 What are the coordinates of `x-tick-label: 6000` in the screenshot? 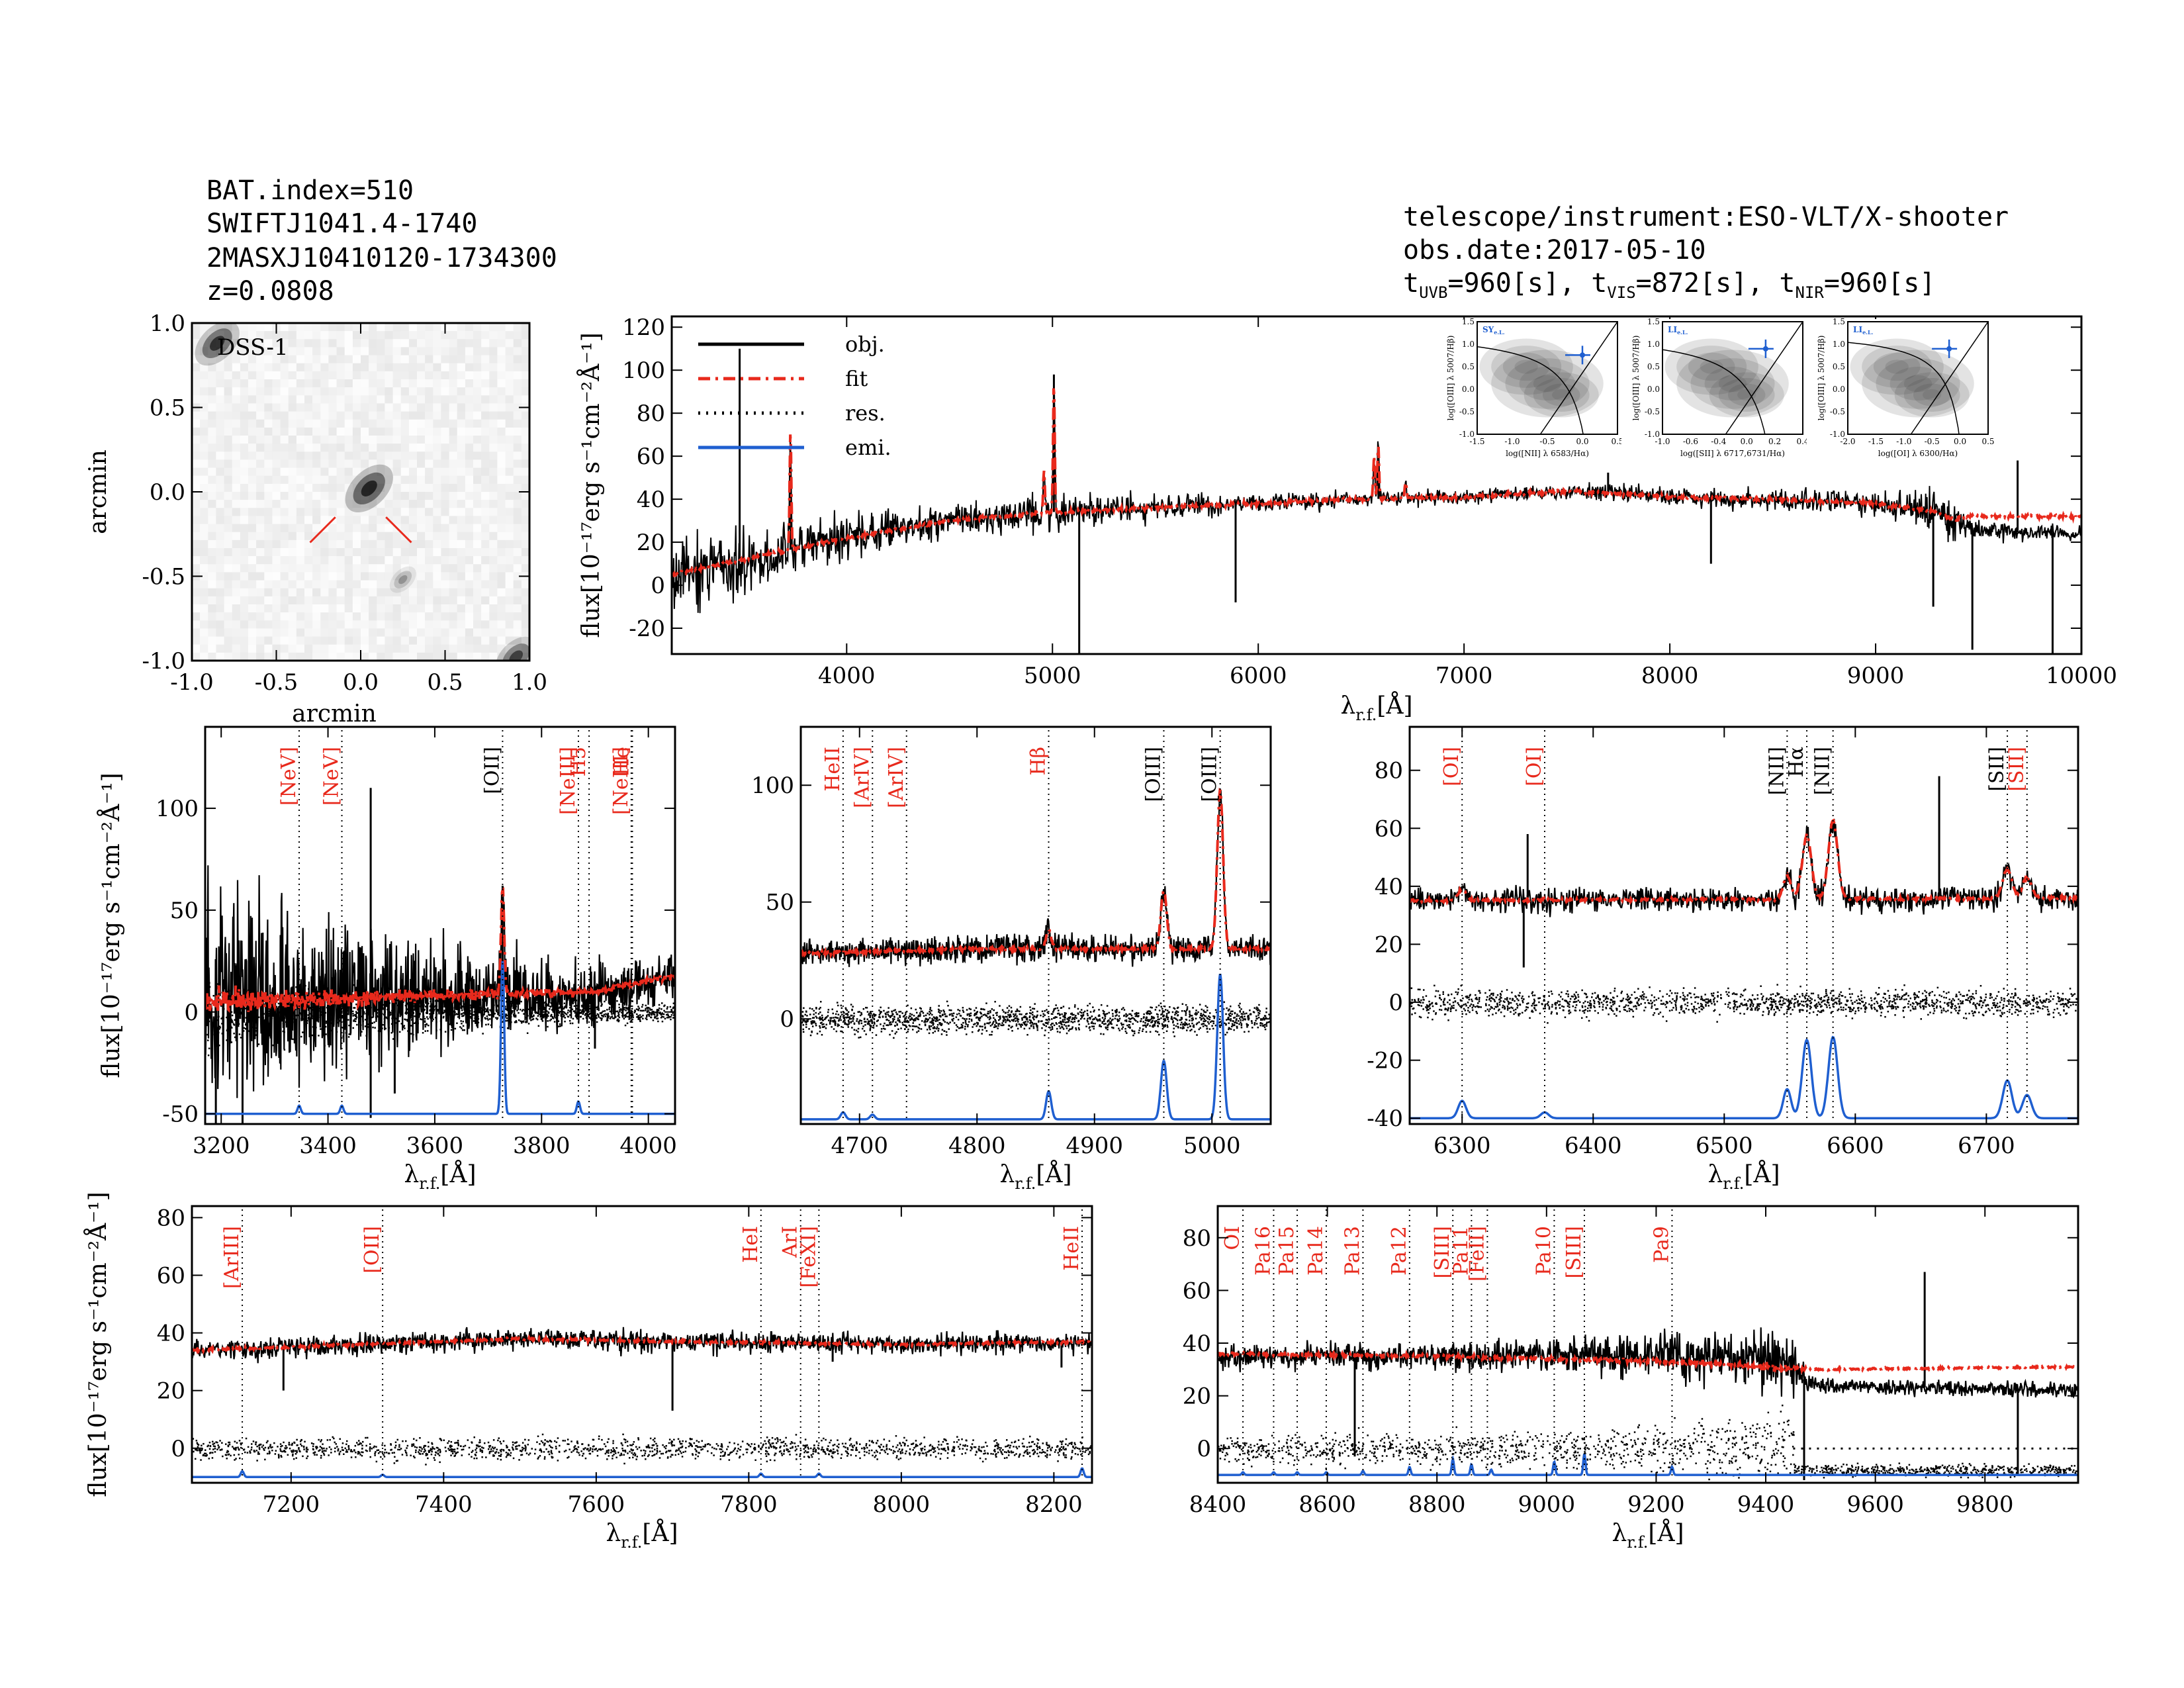 It's located at (1258, 676).